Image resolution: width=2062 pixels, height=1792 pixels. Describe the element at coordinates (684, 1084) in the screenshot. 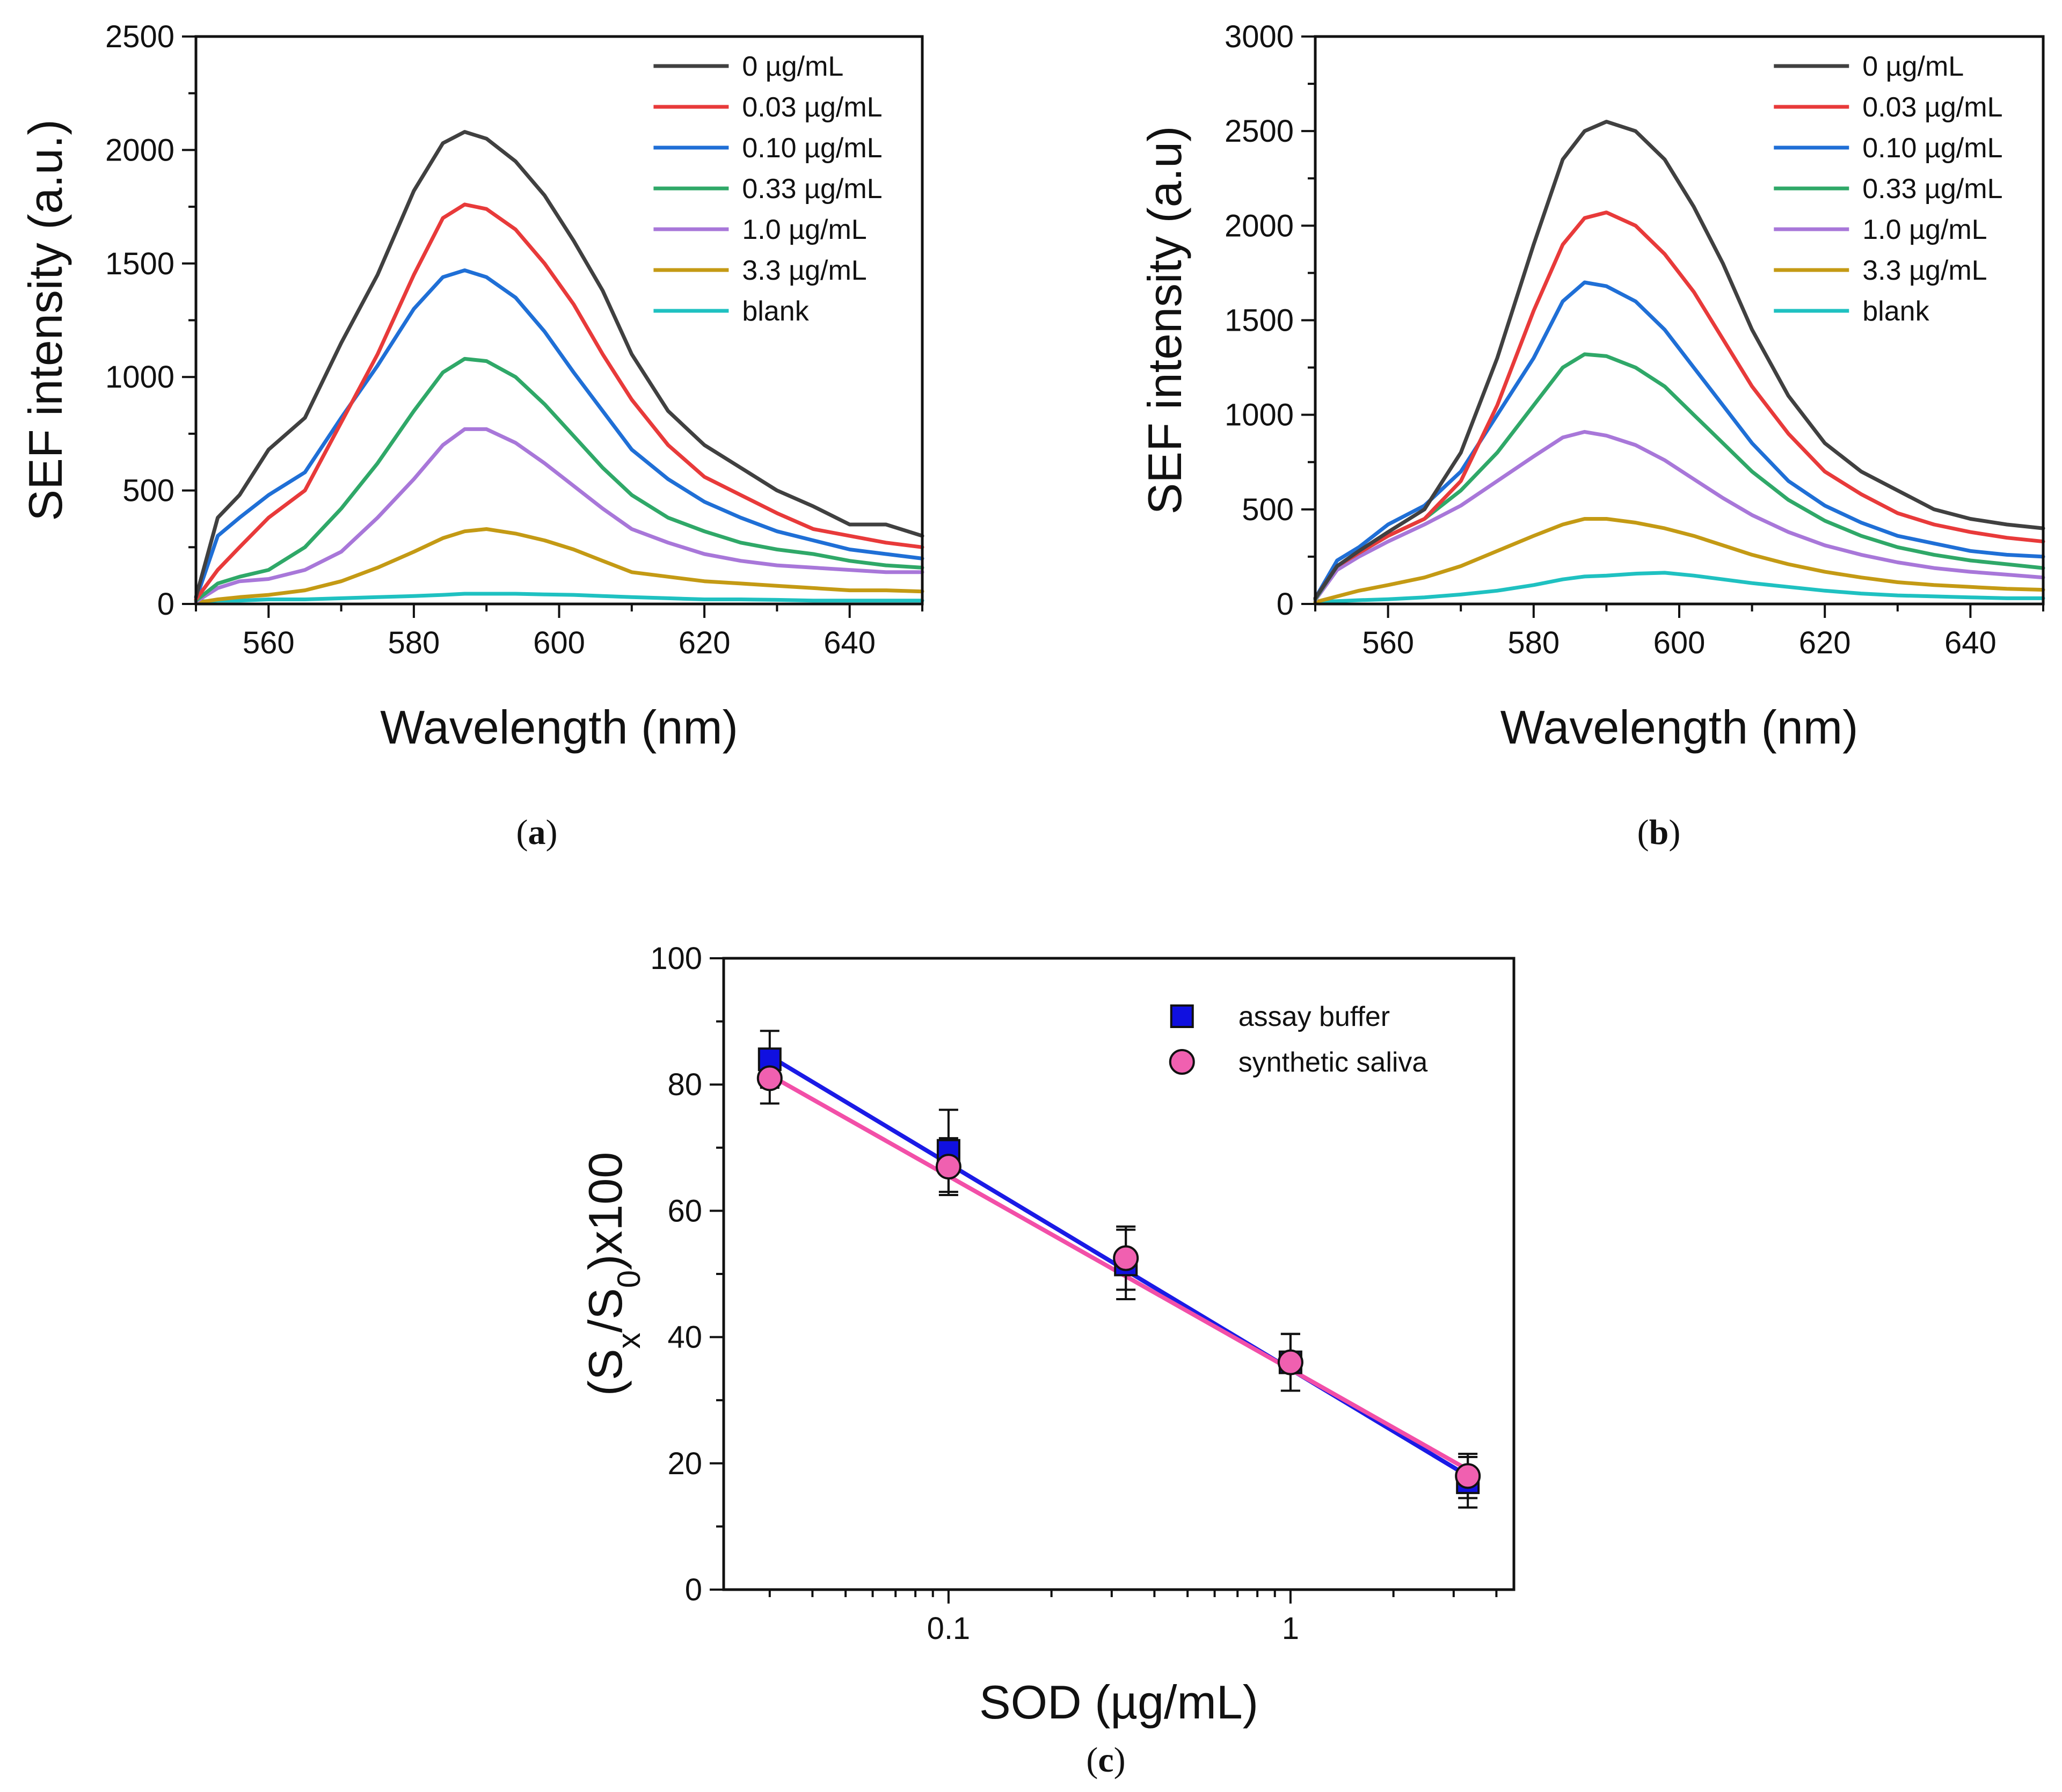

I see `y-tick-label: 80` at that location.